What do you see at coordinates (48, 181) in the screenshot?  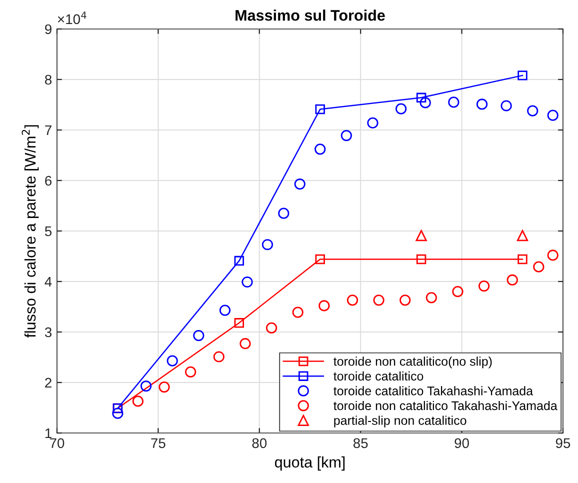 I see `y-tick-label: 6` at bounding box center [48, 181].